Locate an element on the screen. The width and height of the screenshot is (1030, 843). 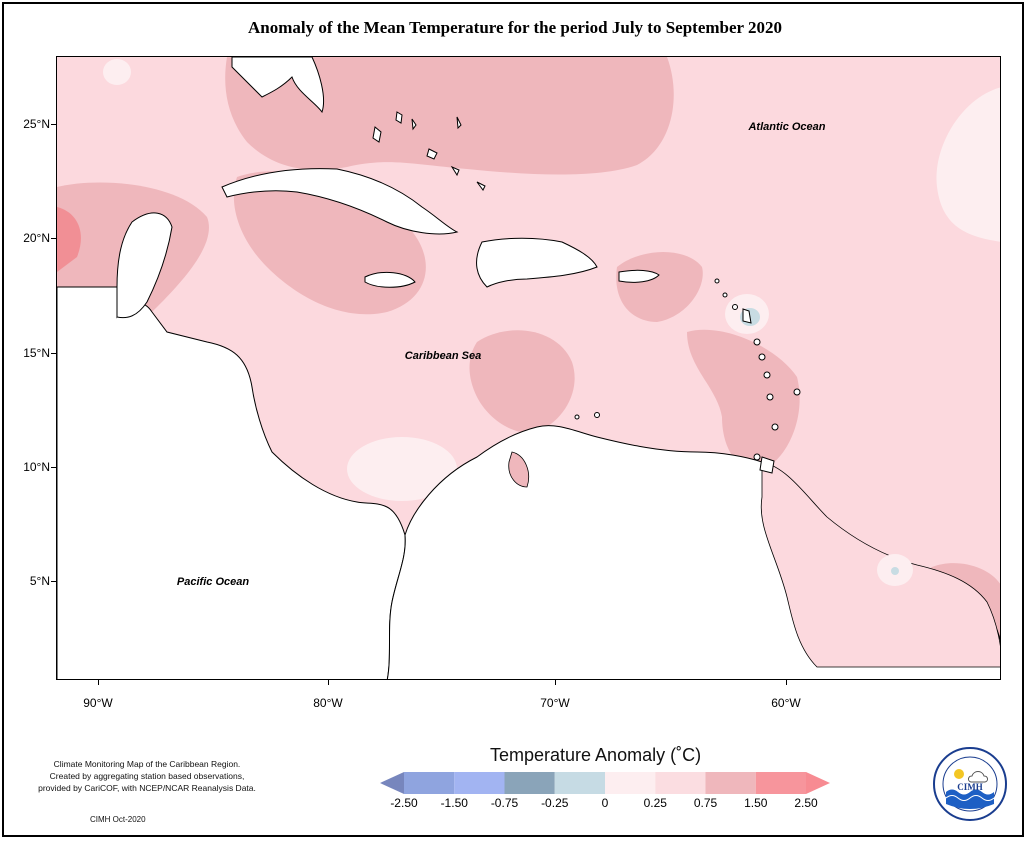
legend-label: -0.25 is located at coordinates (555, 803).